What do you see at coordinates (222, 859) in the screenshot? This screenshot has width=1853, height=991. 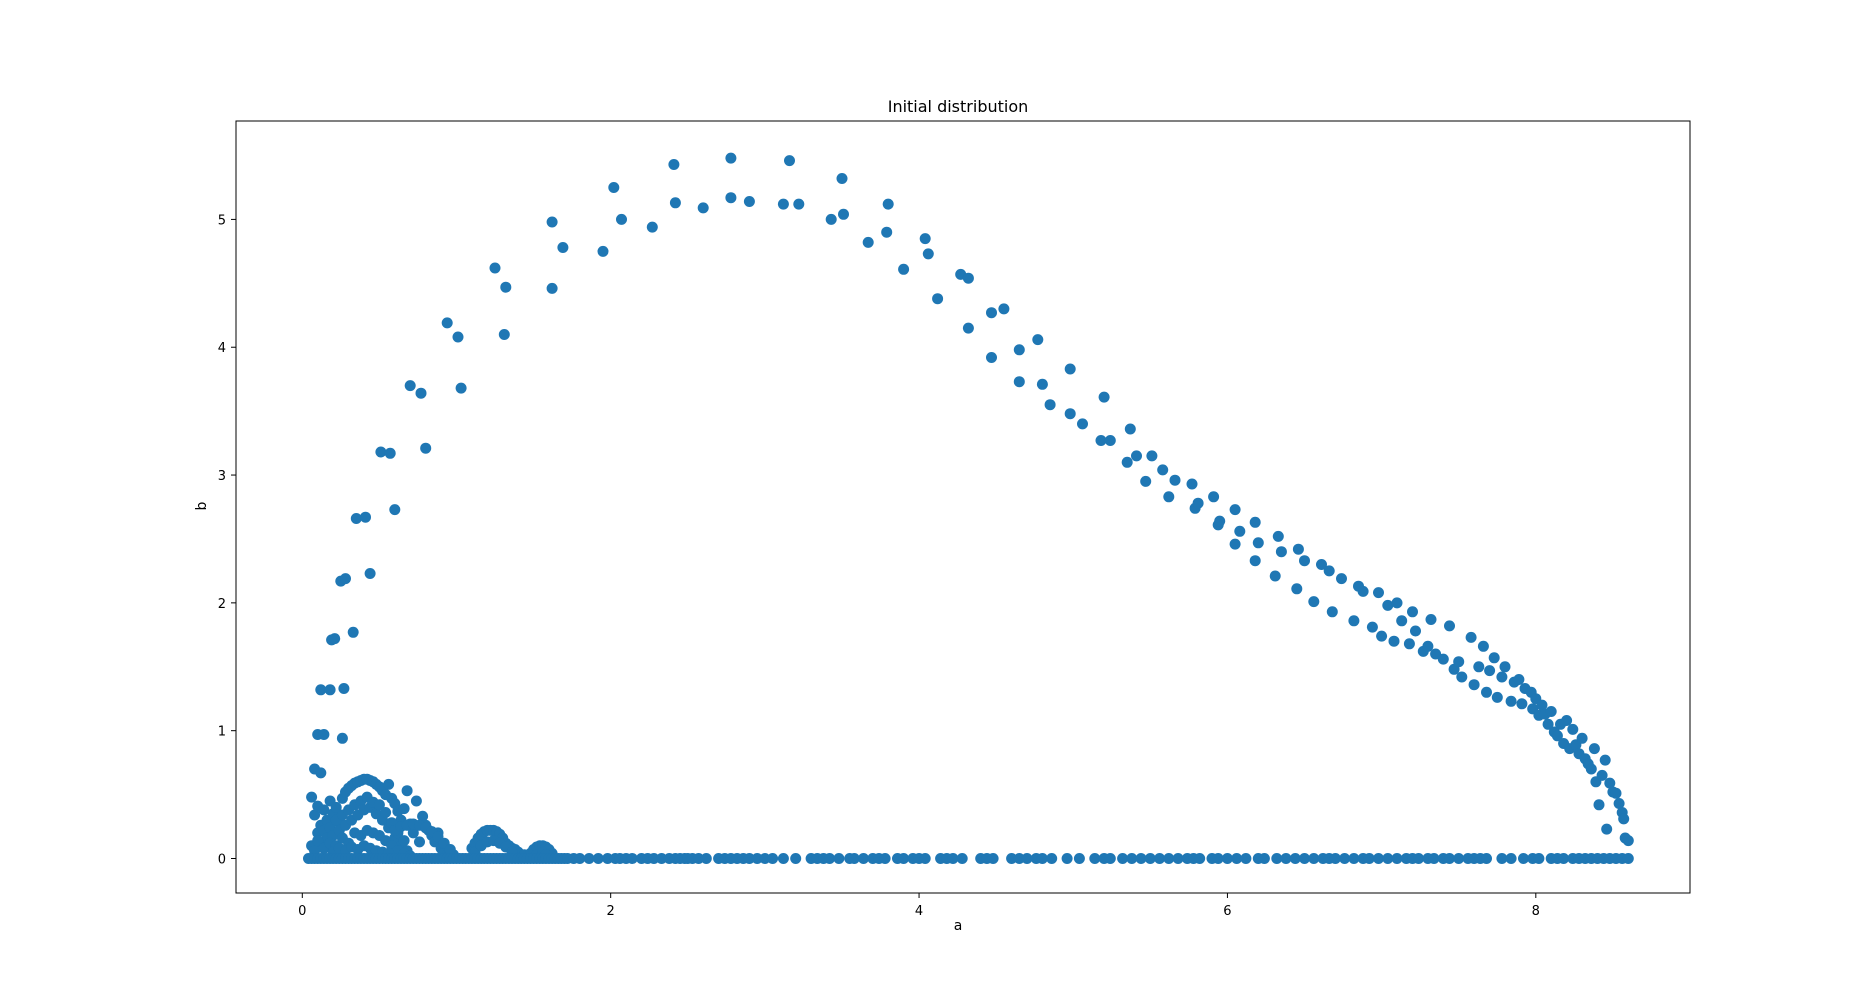 I see `y-tick-label: 0` at bounding box center [222, 859].